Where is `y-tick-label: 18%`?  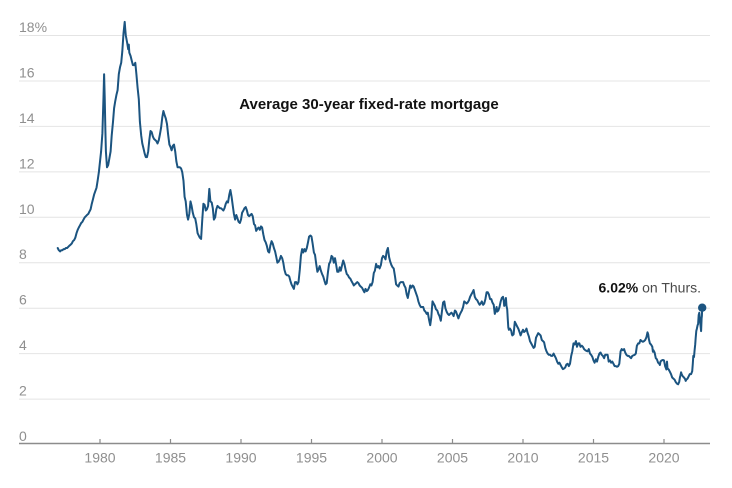
y-tick-label: 18% is located at coordinates (33, 27).